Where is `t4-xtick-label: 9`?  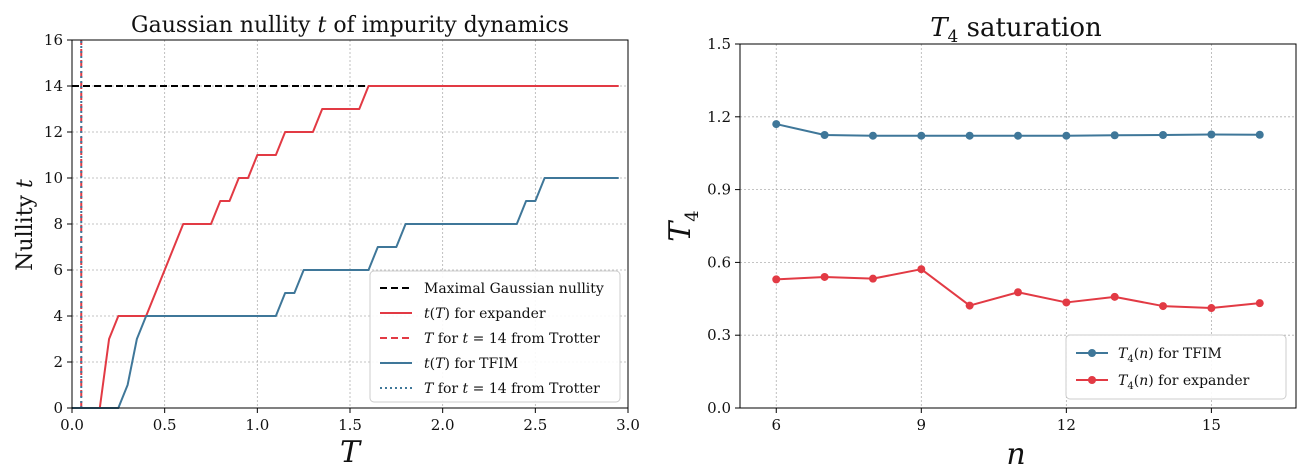
t4-xtick-label: 9 is located at coordinates (922, 425).